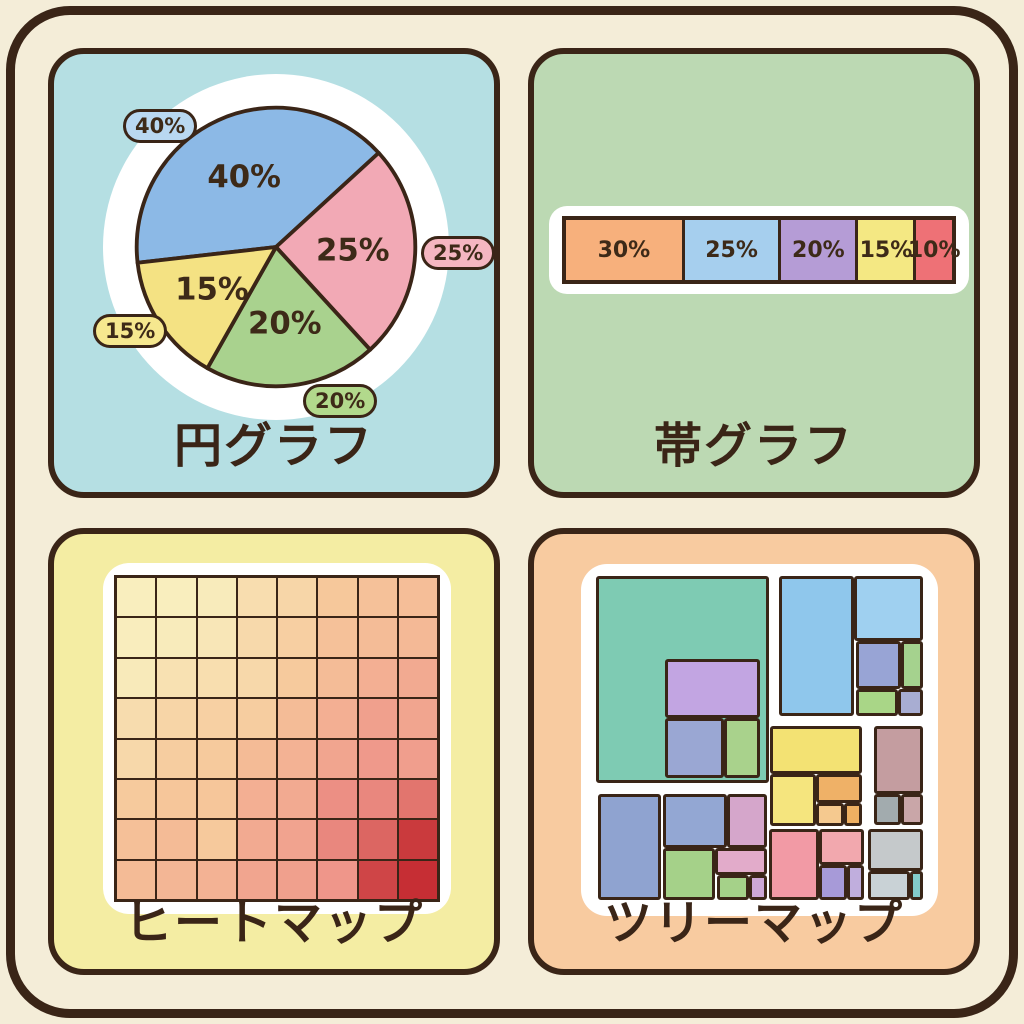 The width and height of the screenshot is (1024, 1024). I want to click on band-segment: 20%, so click(817, 250).